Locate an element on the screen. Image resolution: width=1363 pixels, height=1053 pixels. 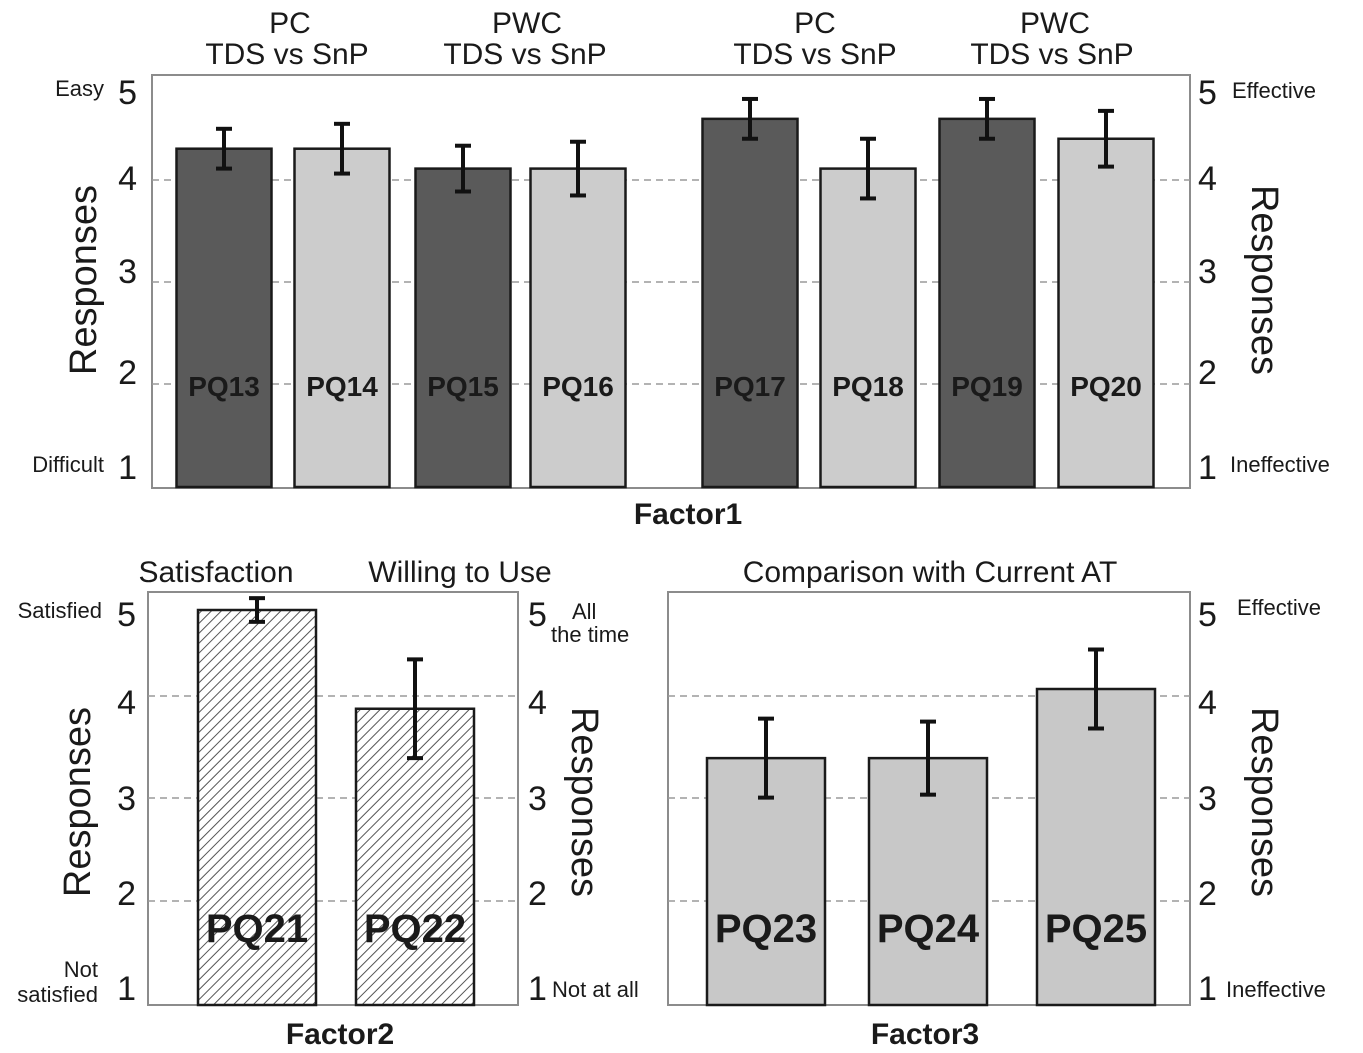
bar-pq15 is located at coordinates (463, 328).